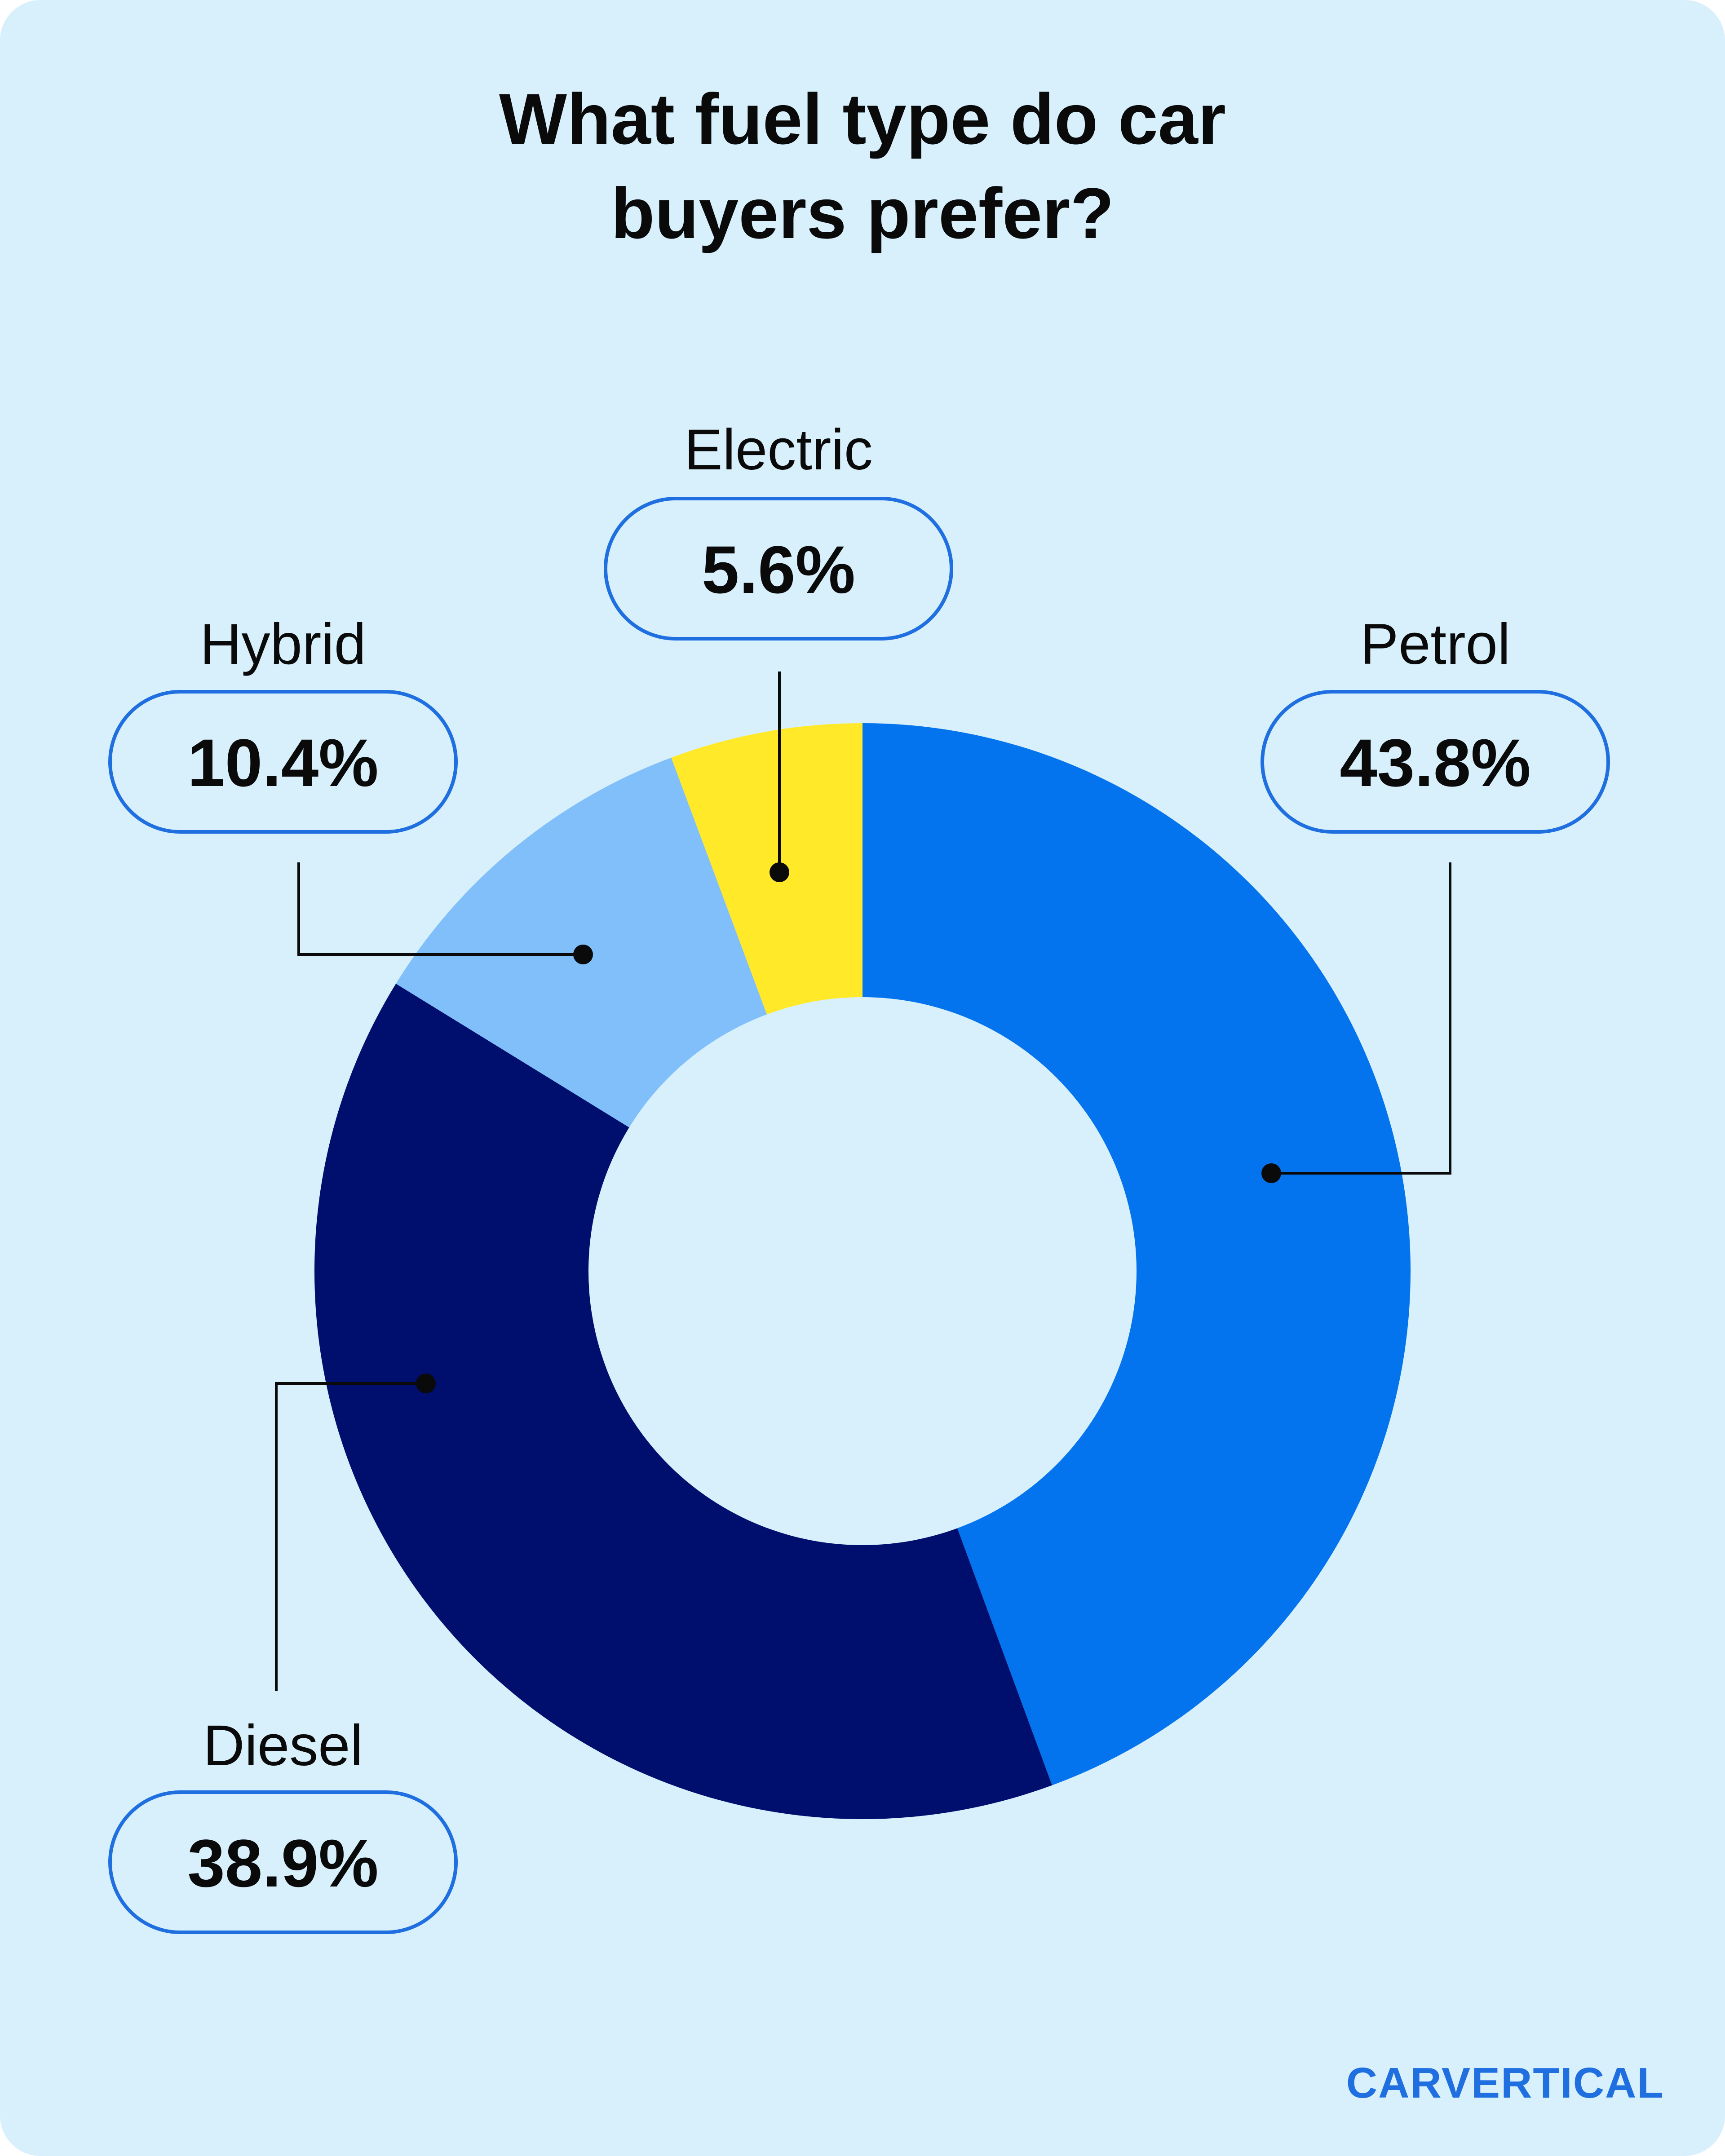 The width and height of the screenshot is (1725, 2156). What do you see at coordinates (862, 119) in the screenshot?
I see `chart-title-line-1: What fuel type do car` at bounding box center [862, 119].